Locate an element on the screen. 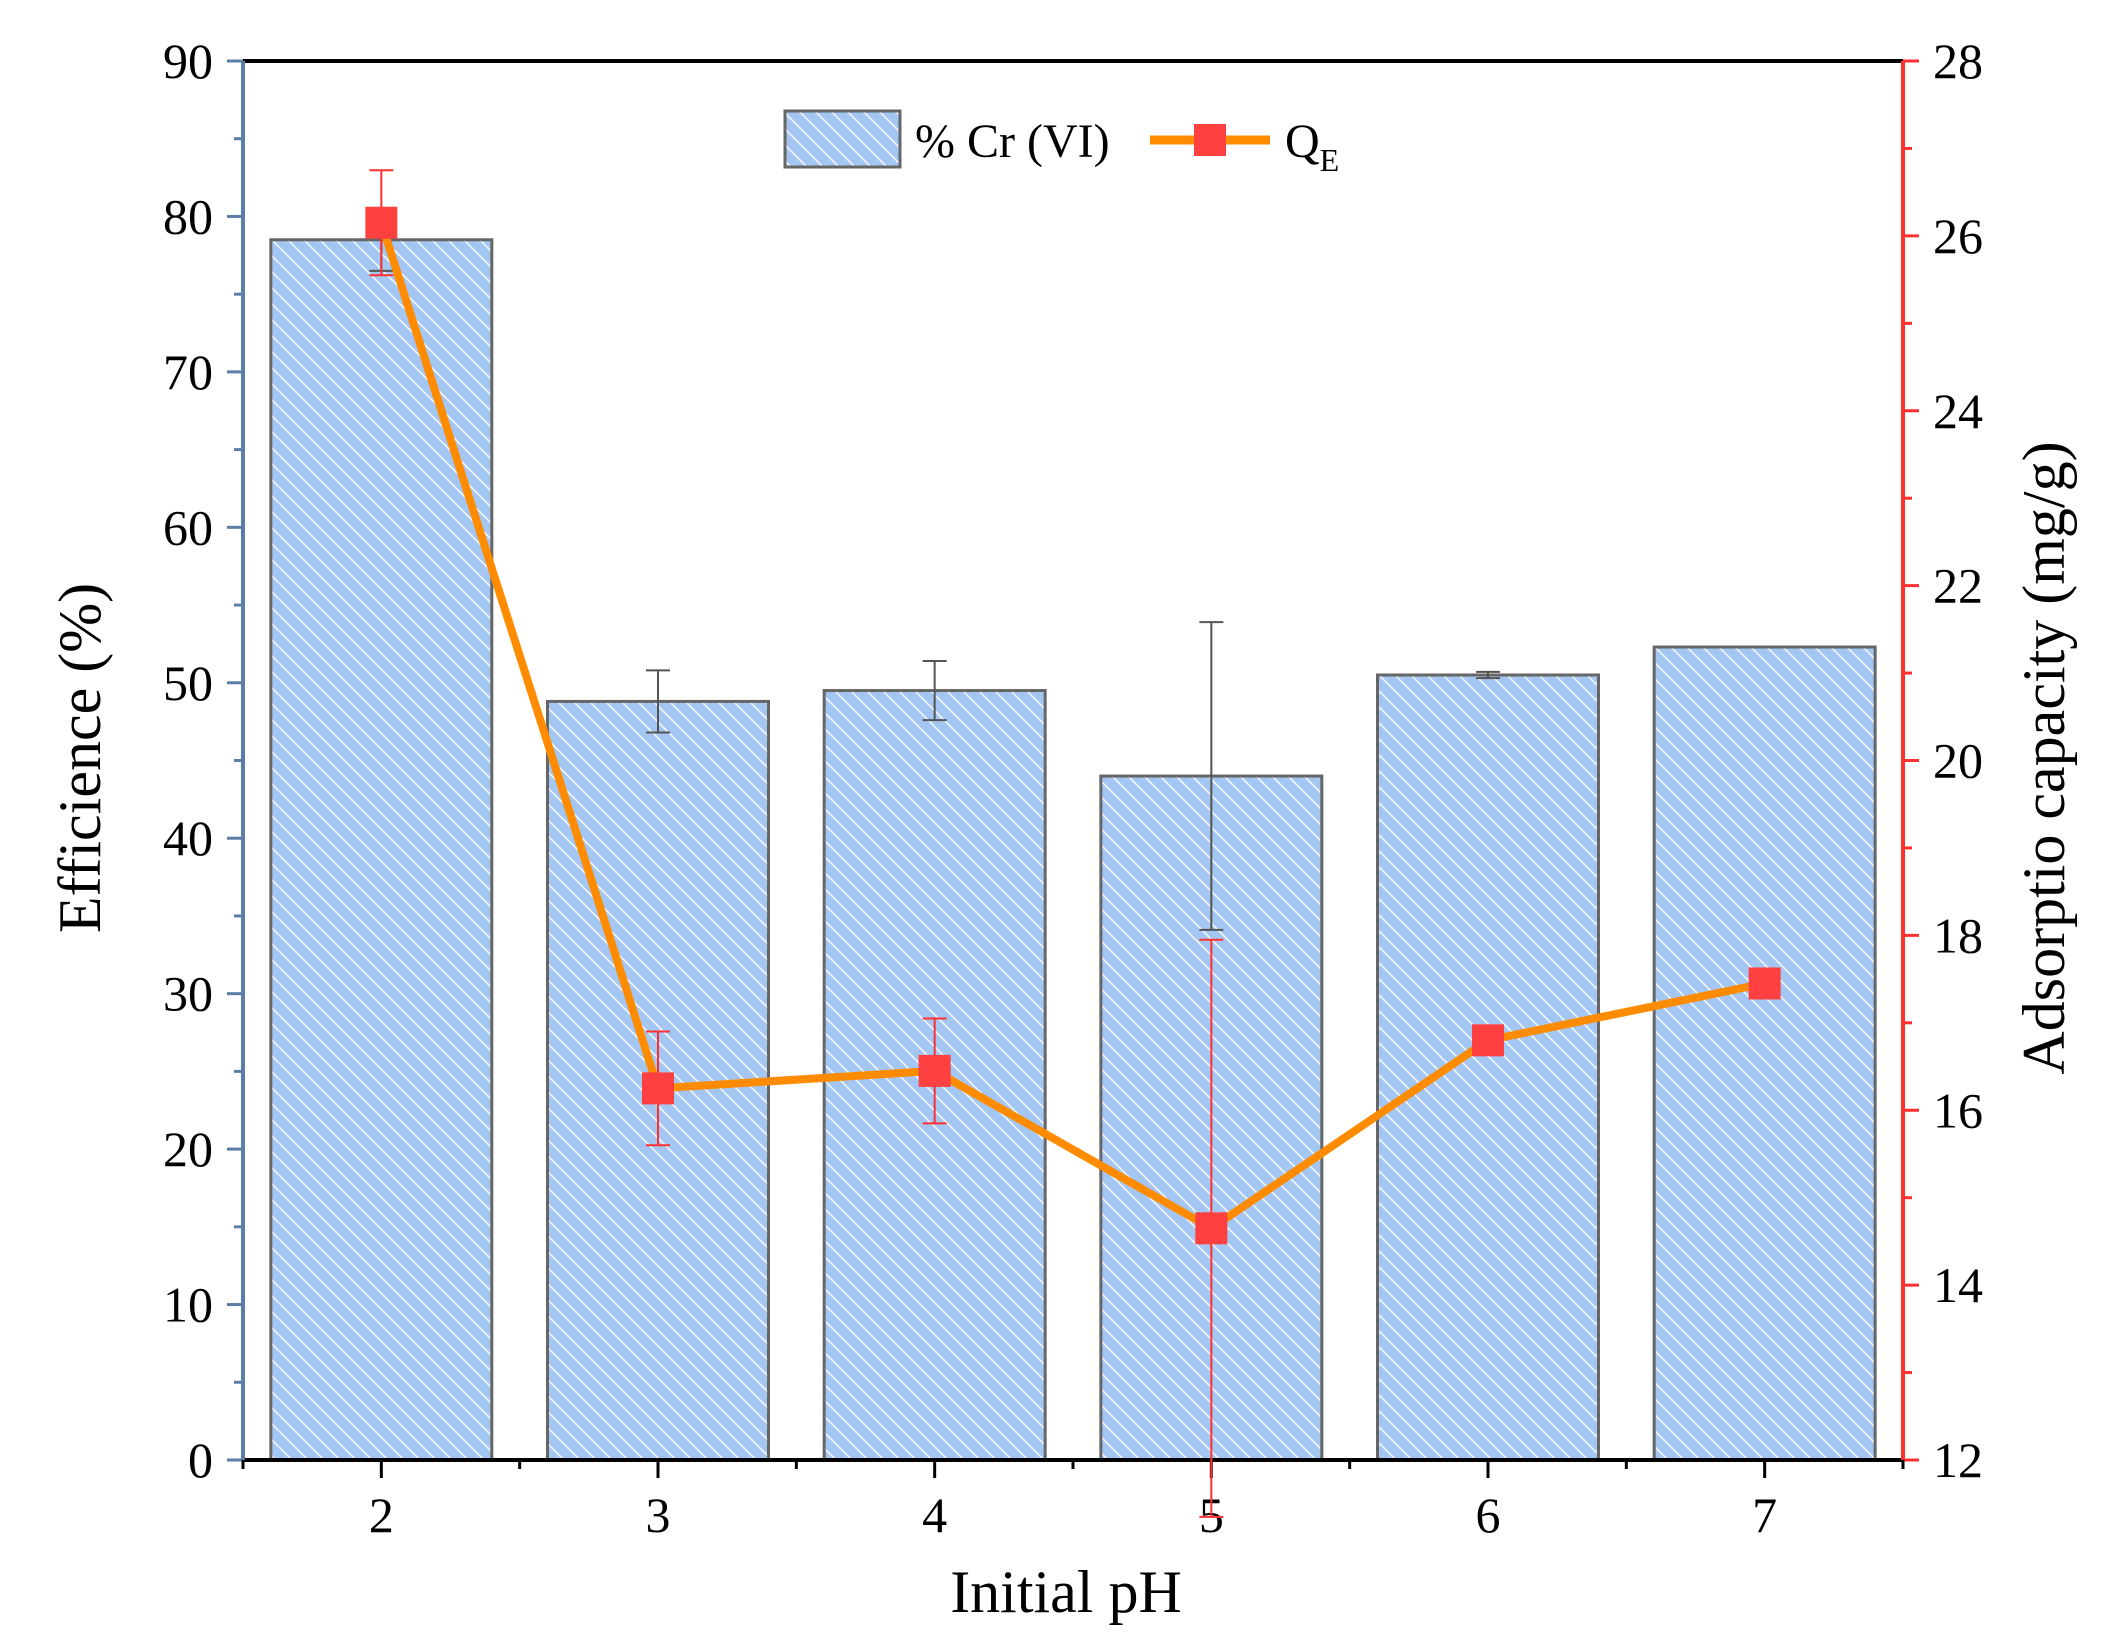  legend-line-label-main: Q is located at coordinates (1302, 141).